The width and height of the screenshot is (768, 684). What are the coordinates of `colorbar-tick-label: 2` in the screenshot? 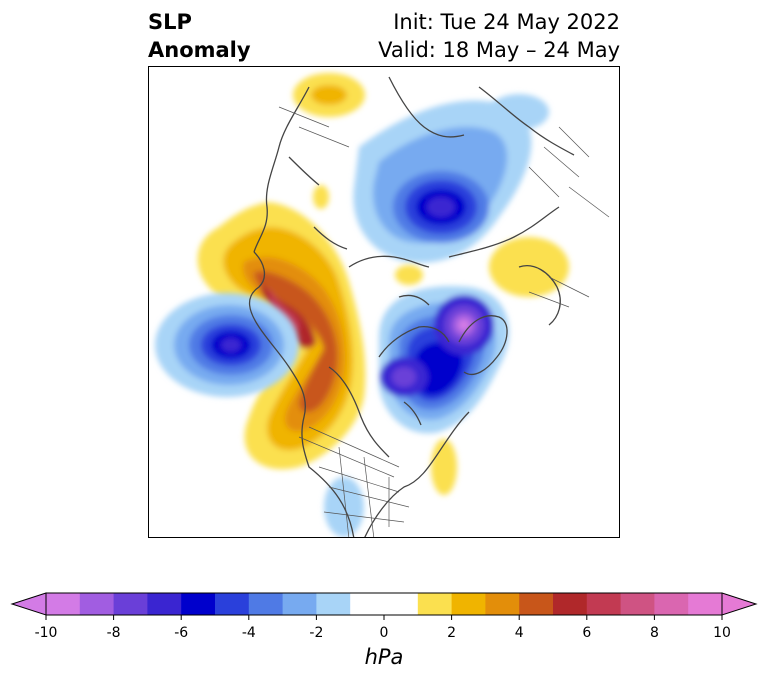 It's located at (451, 633).